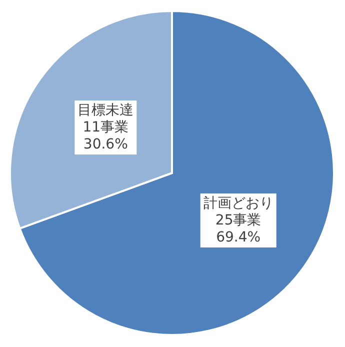 The width and height of the screenshot is (345, 347). I want to click on data-label: 11事業 30.6%, so click(105, 136).